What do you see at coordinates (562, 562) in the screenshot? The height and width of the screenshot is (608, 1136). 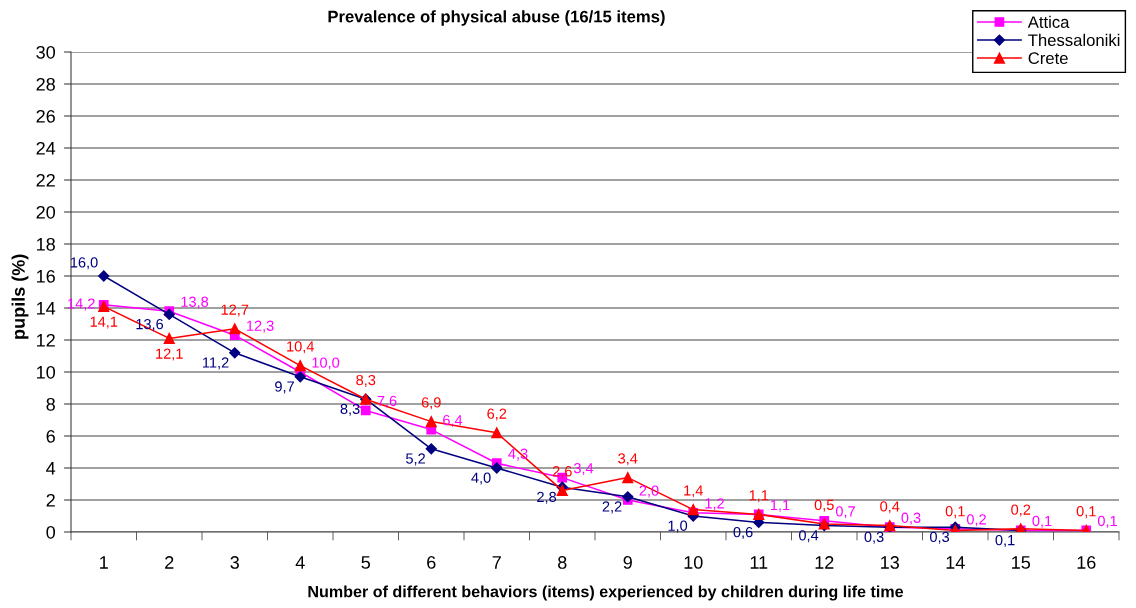 I see `x-tick-label: 8` at bounding box center [562, 562].